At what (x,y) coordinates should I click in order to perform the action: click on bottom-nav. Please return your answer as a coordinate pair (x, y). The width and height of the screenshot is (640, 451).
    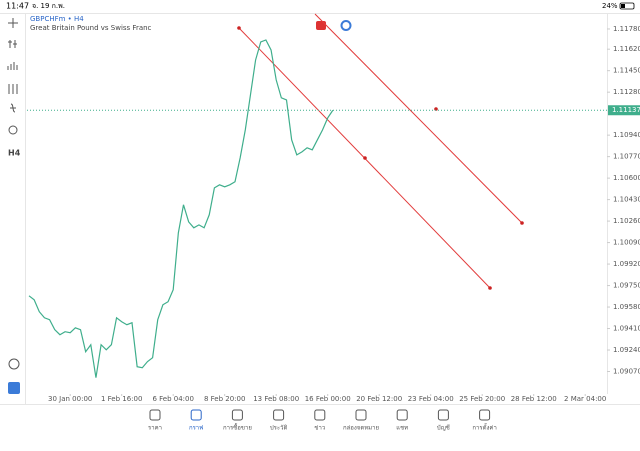
    Looking at the image, I should click on (320, 426).